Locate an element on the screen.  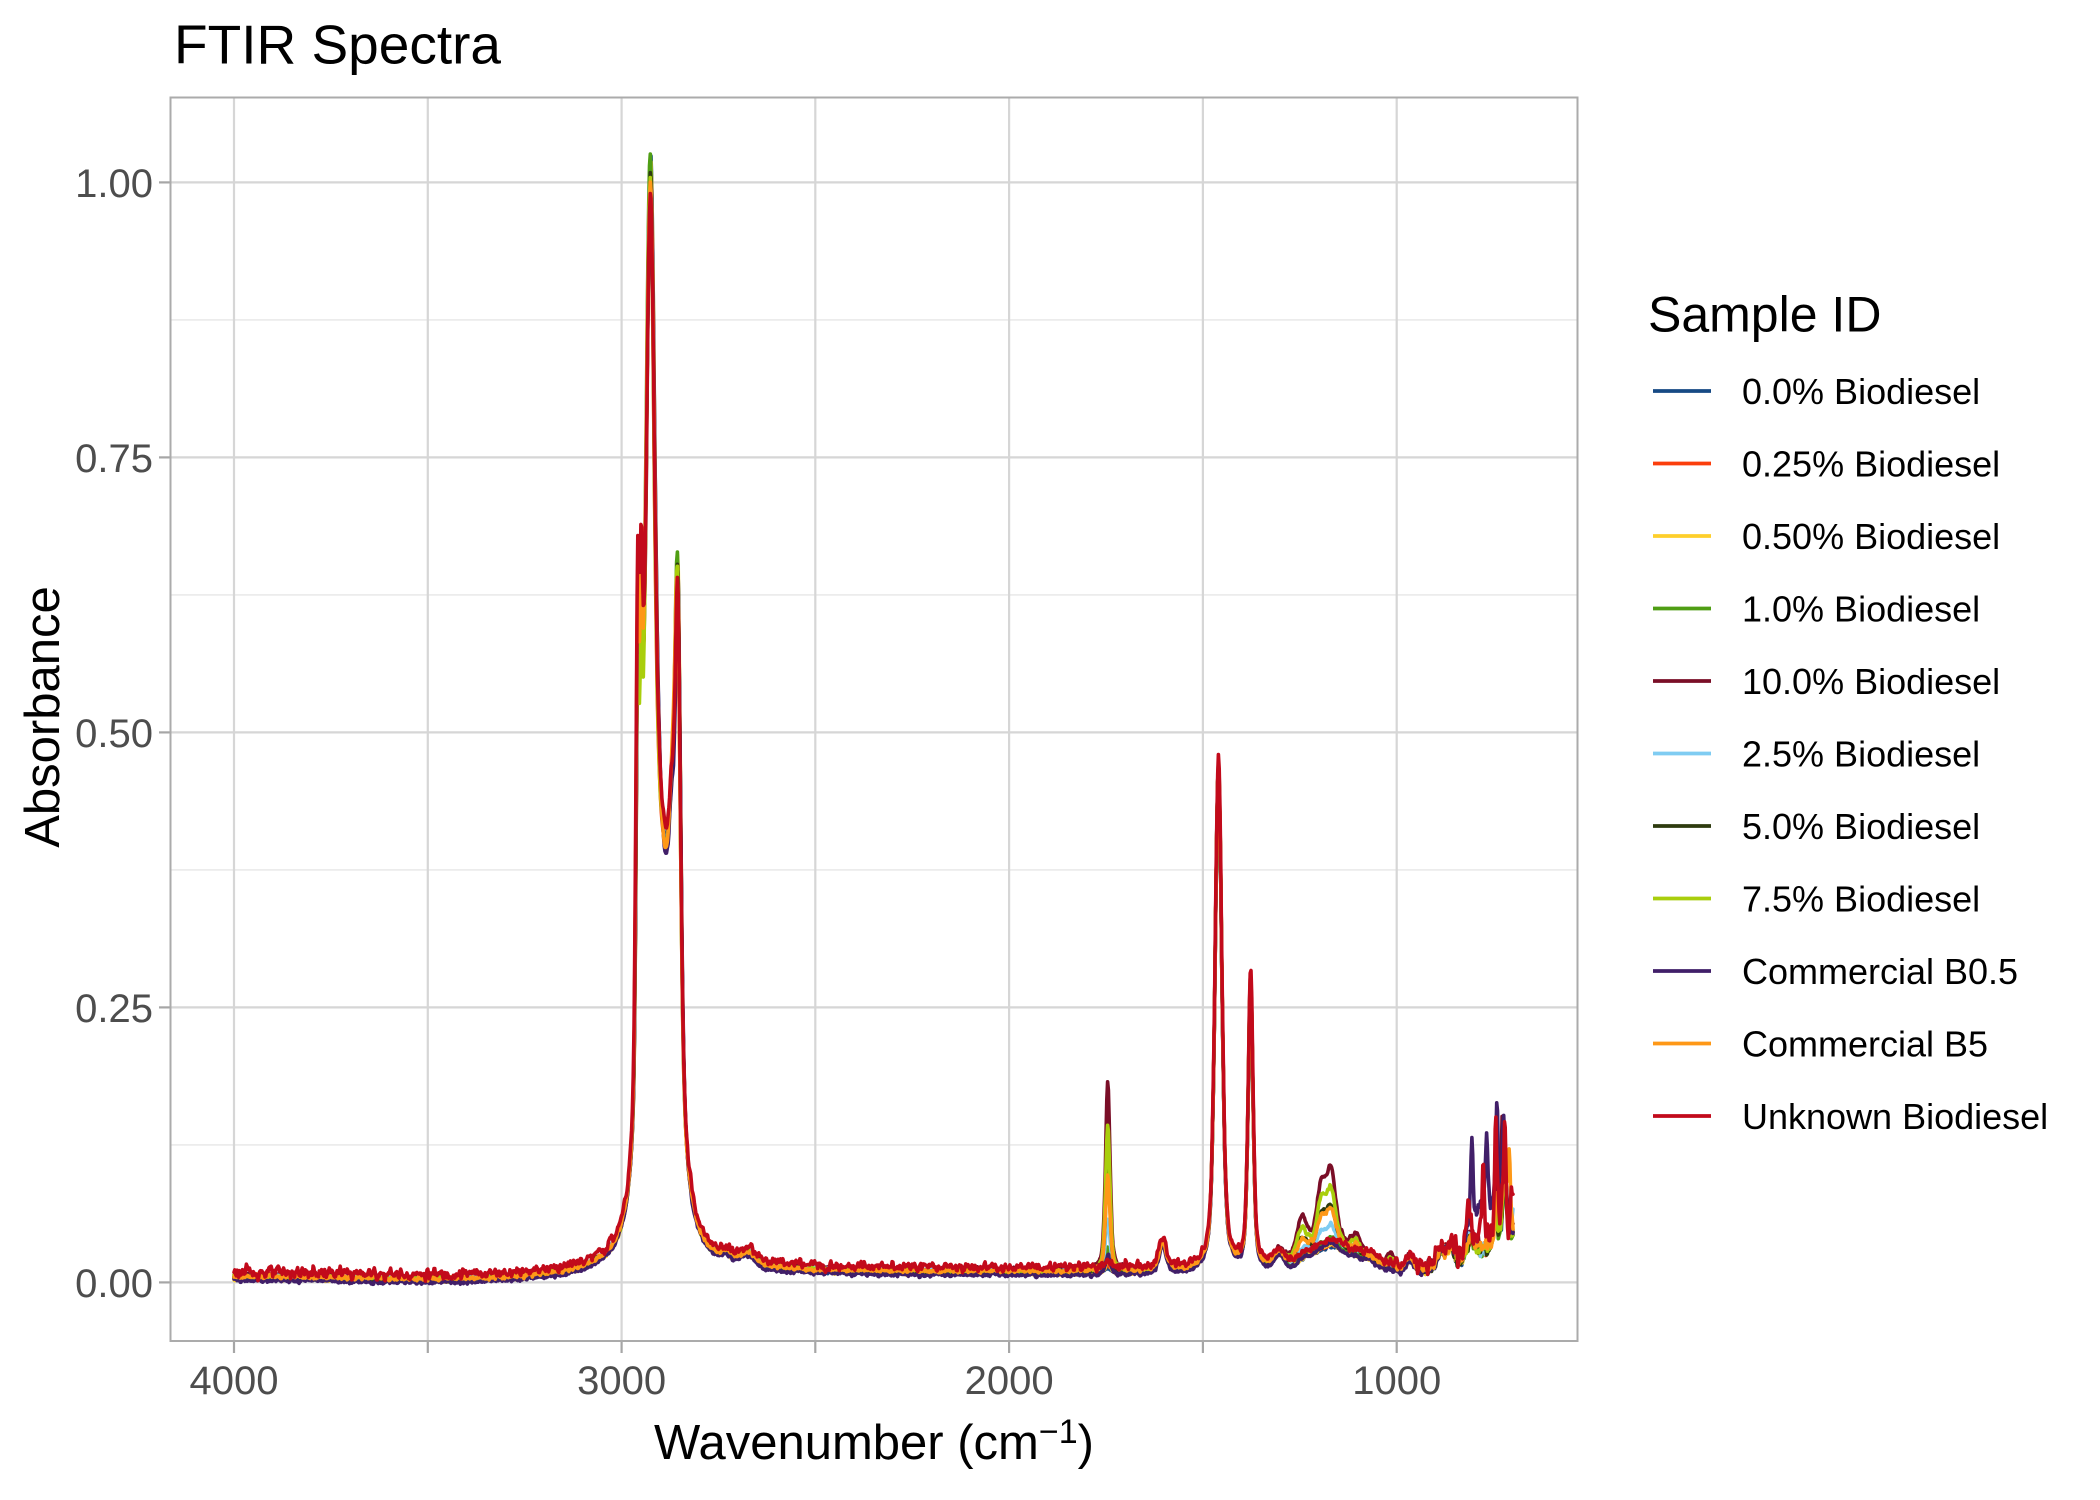
svg-text: 5.0% Biodiesel is located at coordinates (1861, 826).